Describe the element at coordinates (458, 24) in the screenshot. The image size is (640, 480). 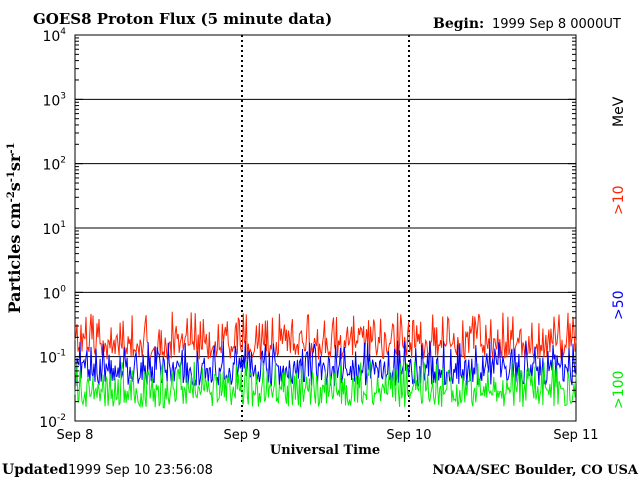
I see `begin-label: Begin:` at that location.